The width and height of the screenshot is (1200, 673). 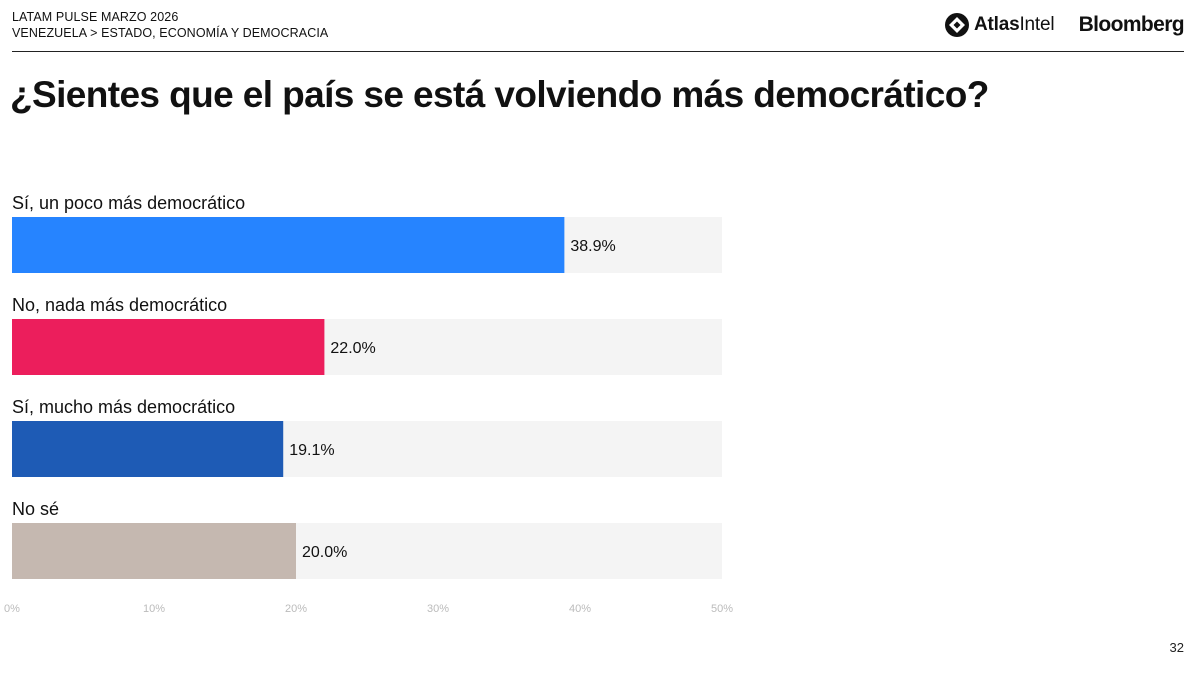 I want to click on data-label: 20.0%, so click(x=324, y=552).